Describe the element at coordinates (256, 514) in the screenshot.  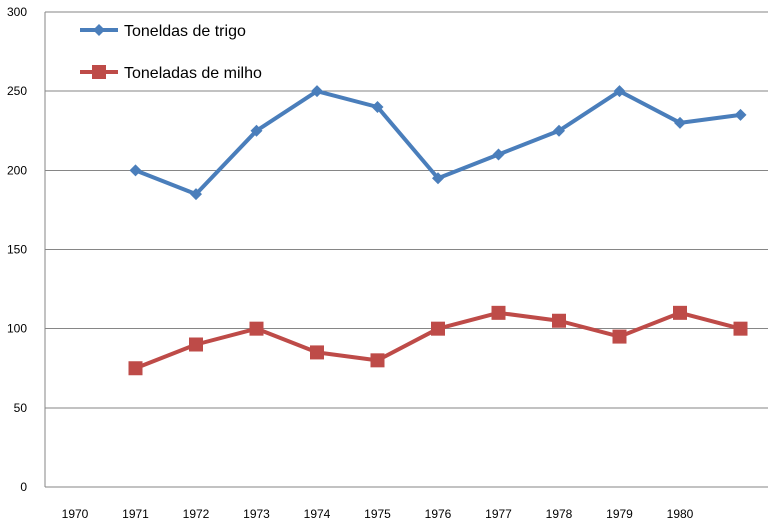
I see `x-tick-label: 1973` at that location.